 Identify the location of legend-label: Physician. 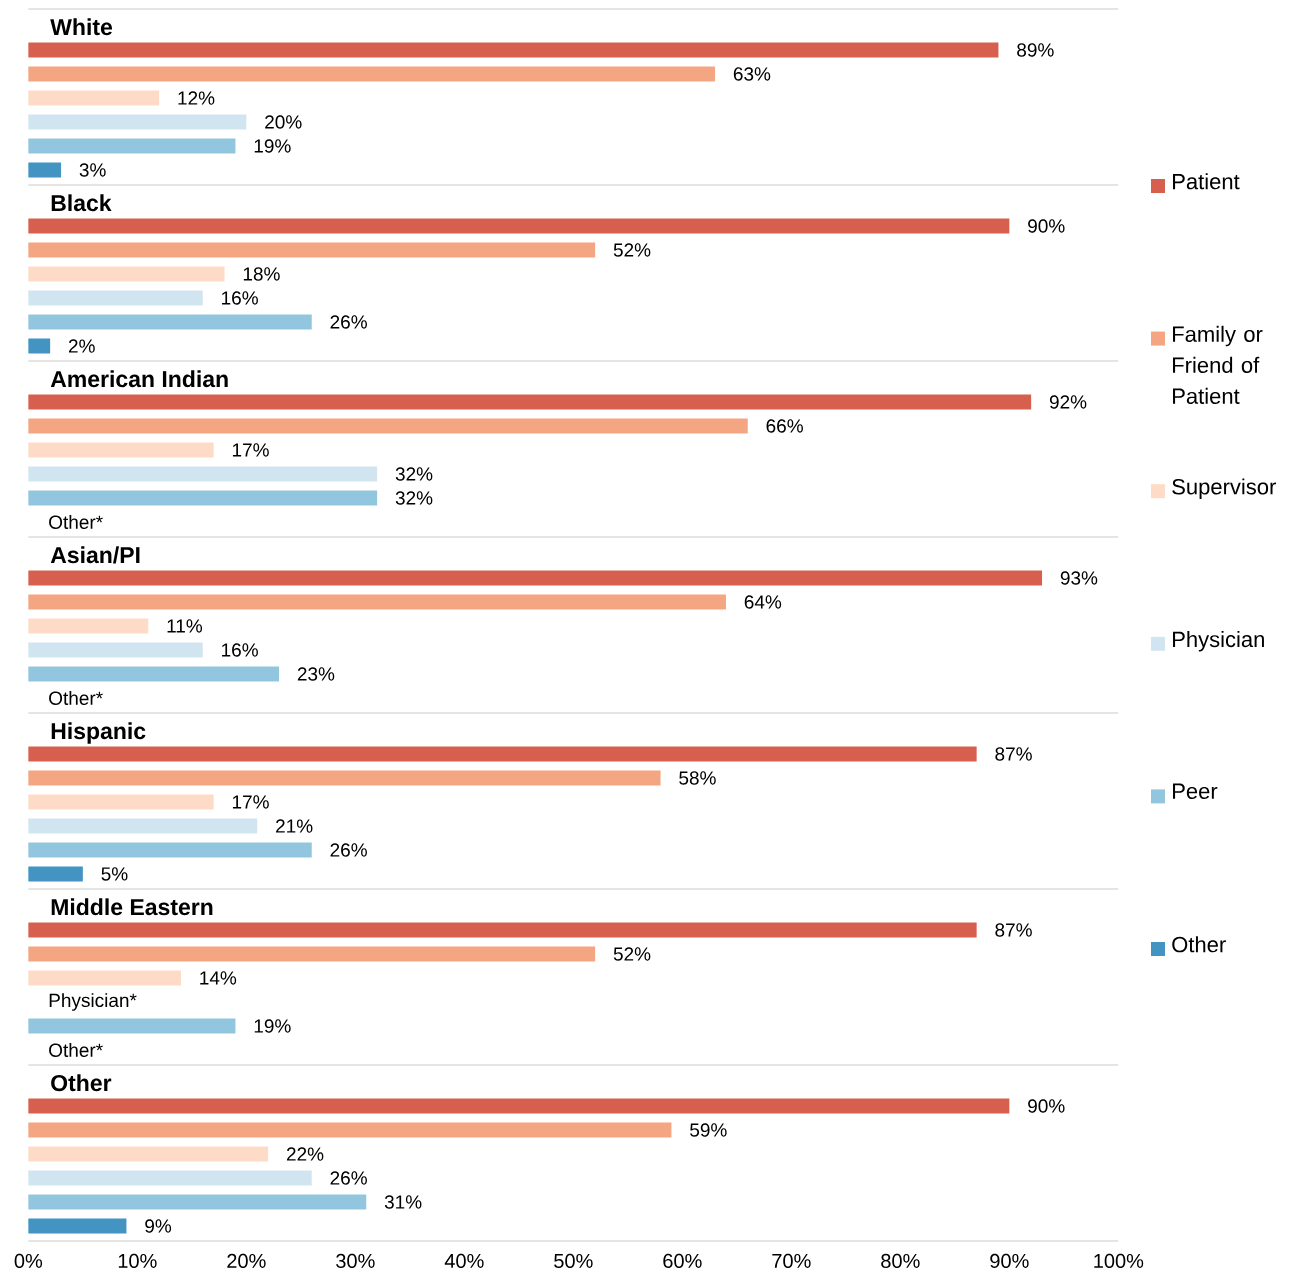
(1218, 641).